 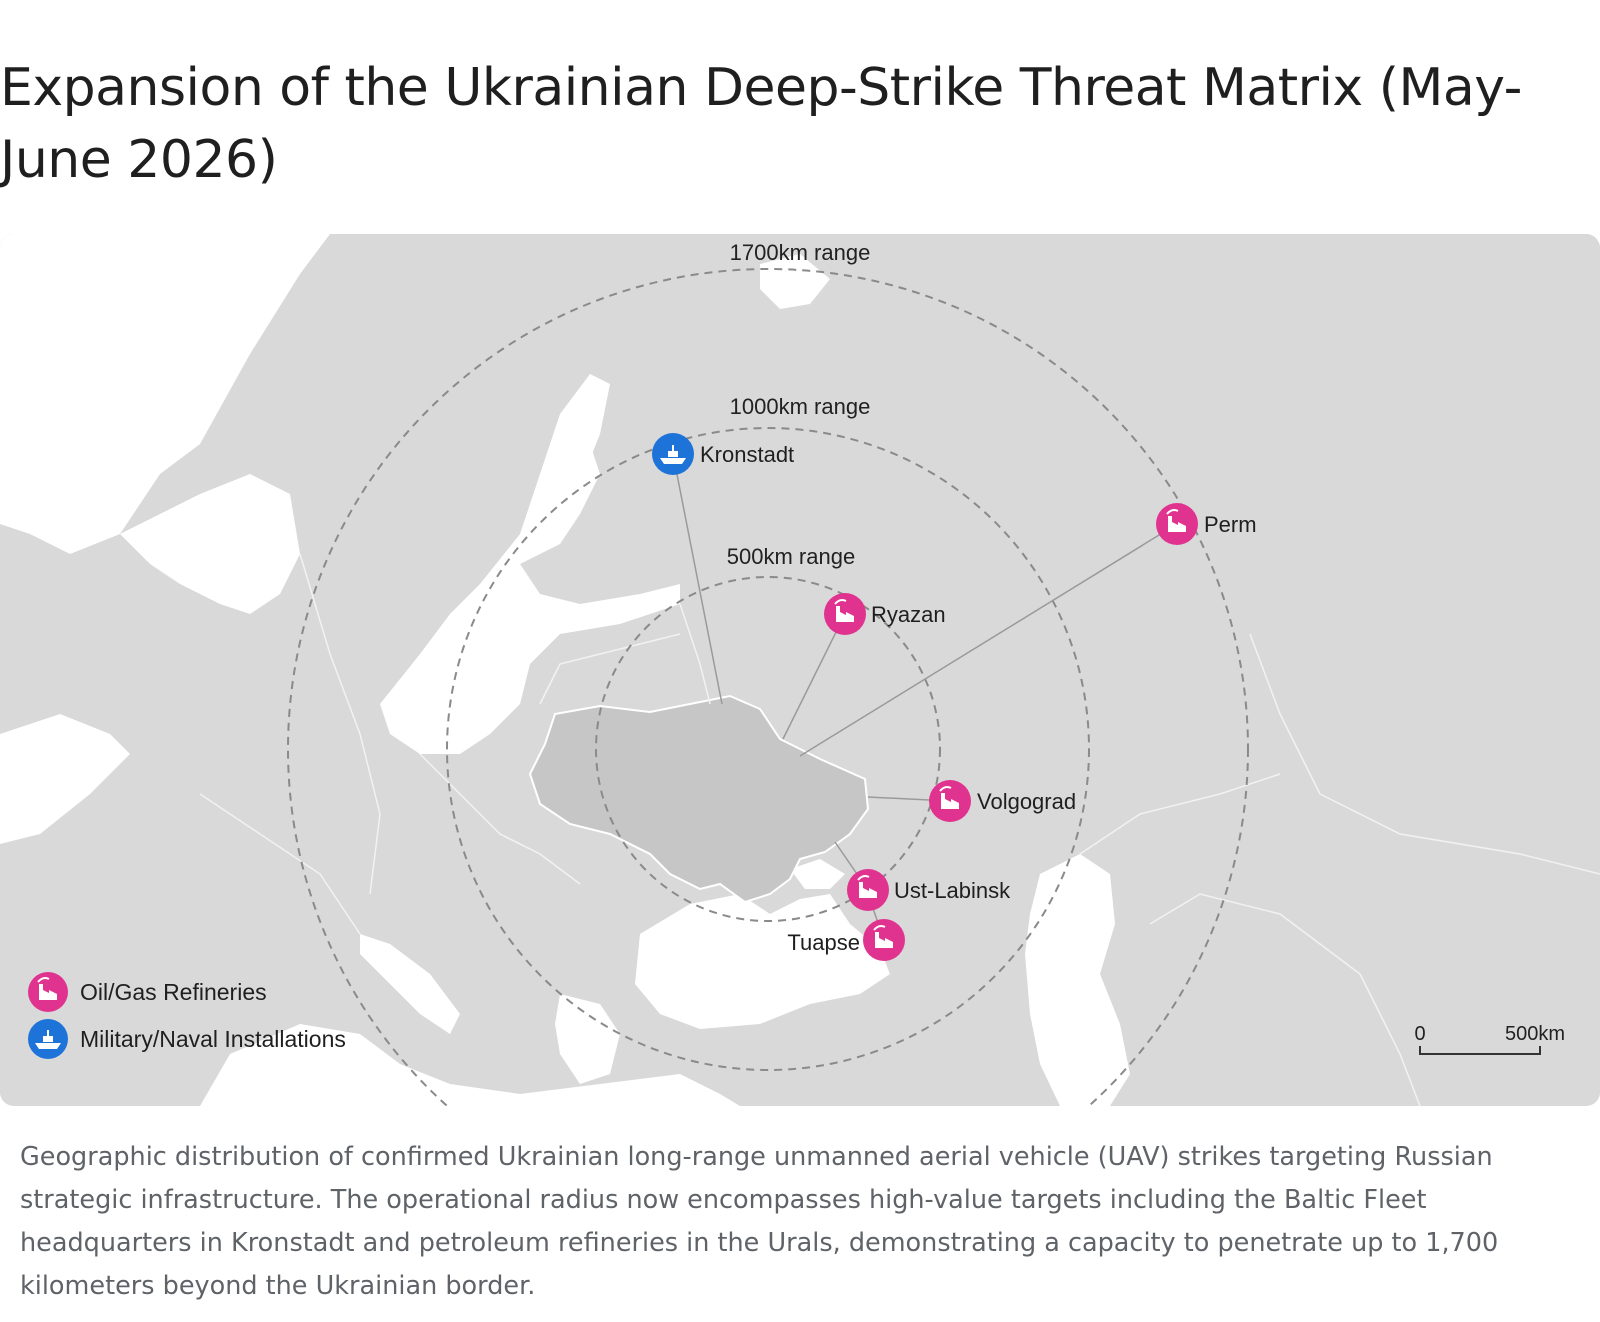 What do you see at coordinates (762, 961) in the screenshot?
I see `black-sea` at bounding box center [762, 961].